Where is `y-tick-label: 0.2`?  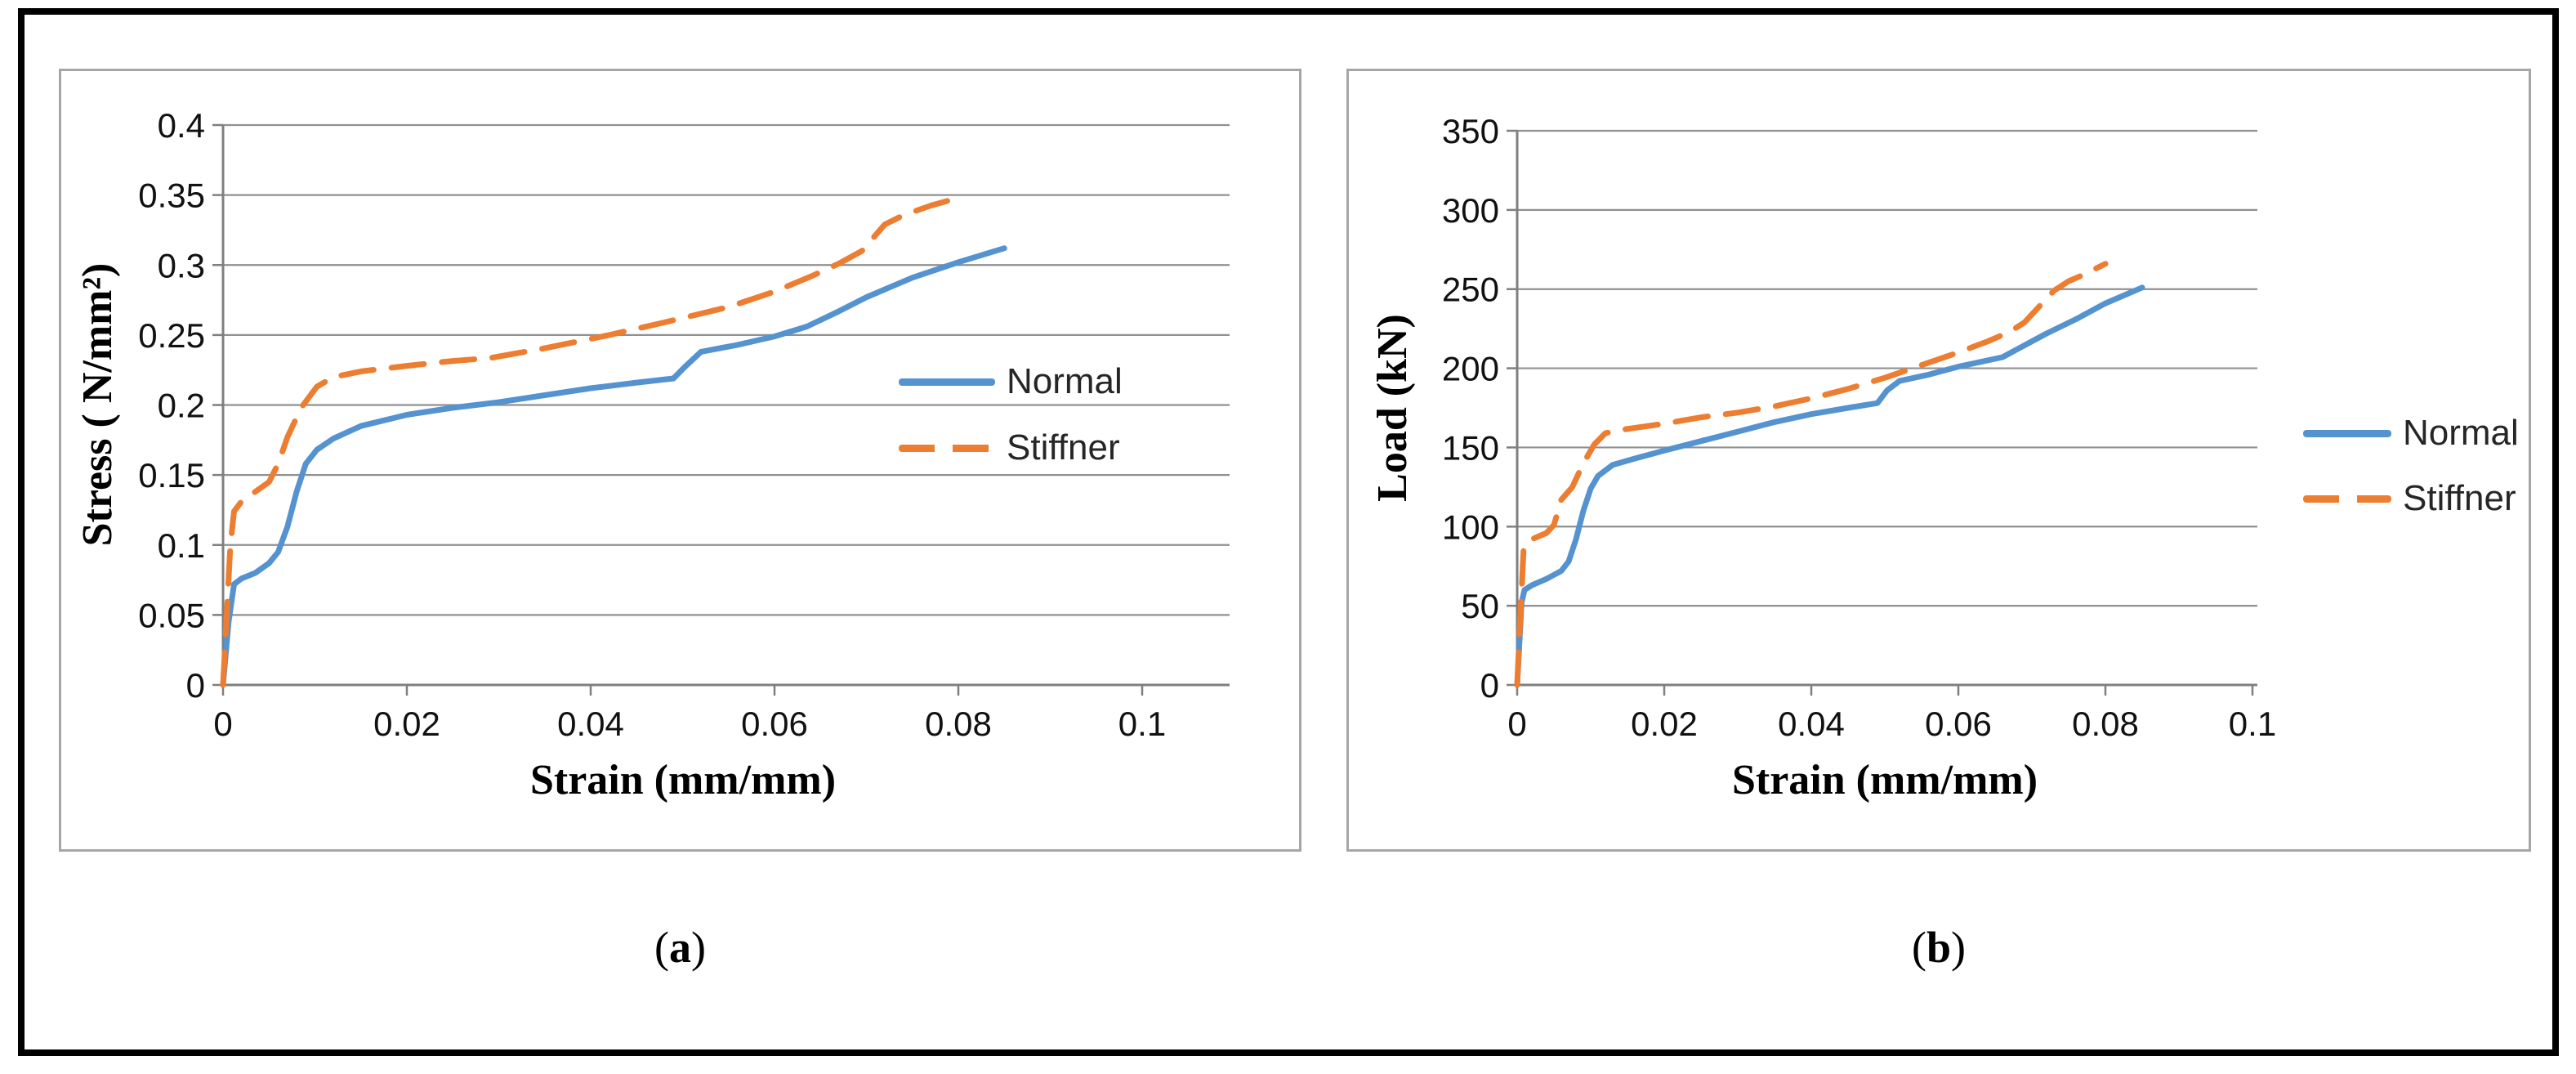
y-tick-label: 0.2 is located at coordinates (182, 406).